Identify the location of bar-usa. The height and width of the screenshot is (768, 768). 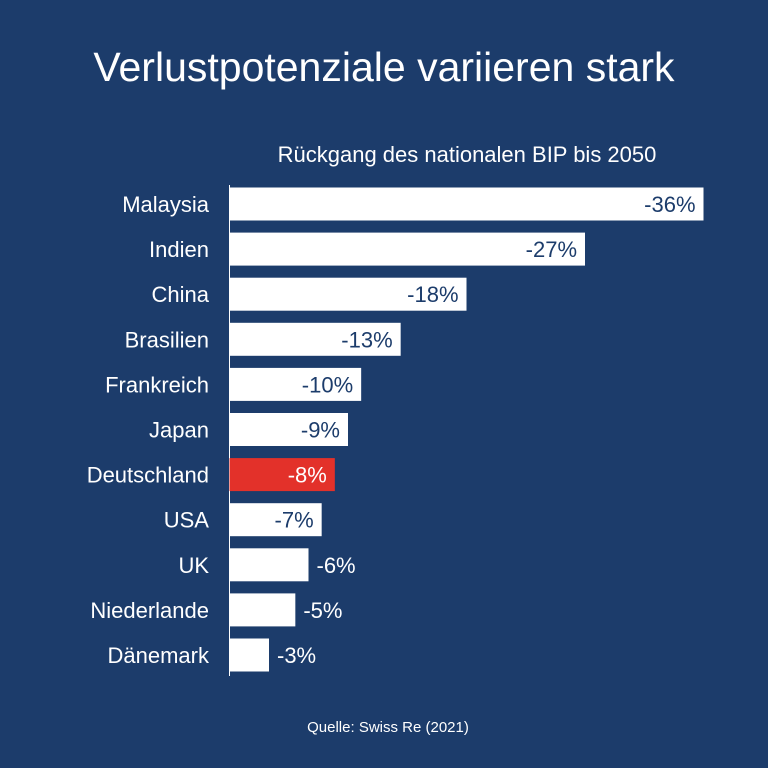
(275, 520).